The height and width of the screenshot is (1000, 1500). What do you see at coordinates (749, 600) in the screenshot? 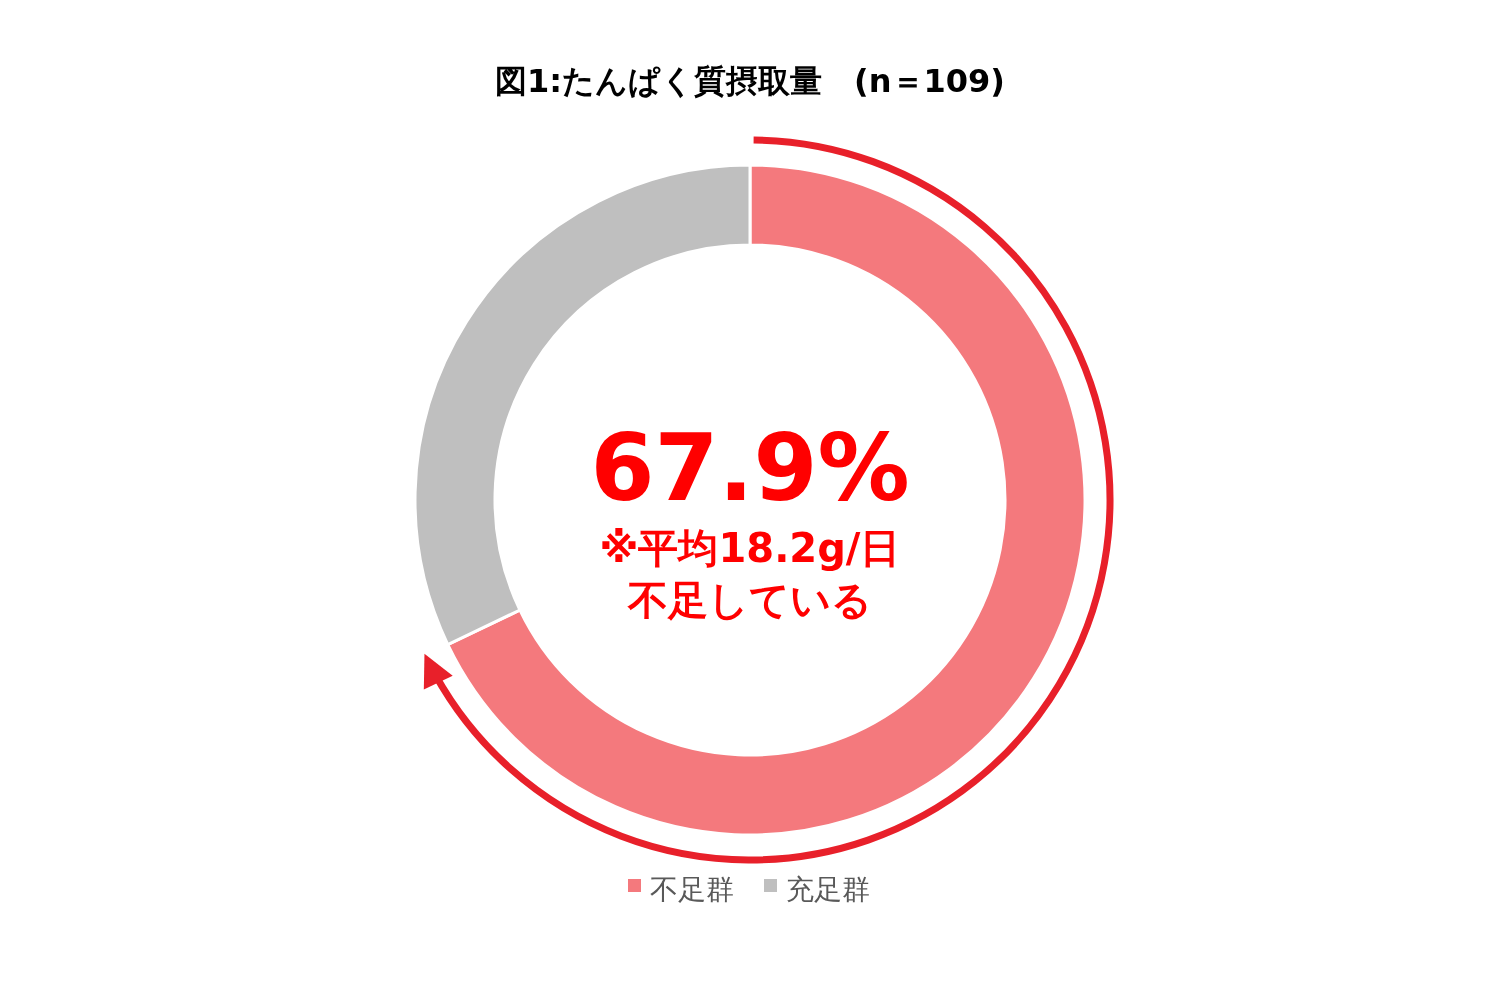
I see `text: 不足している` at bounding box center [749, 600].